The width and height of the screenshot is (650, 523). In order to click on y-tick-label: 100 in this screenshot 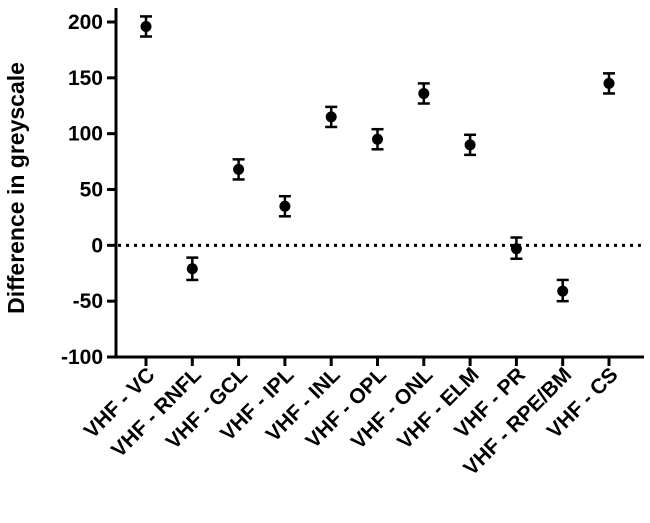, I will do `click(85, 134)`.